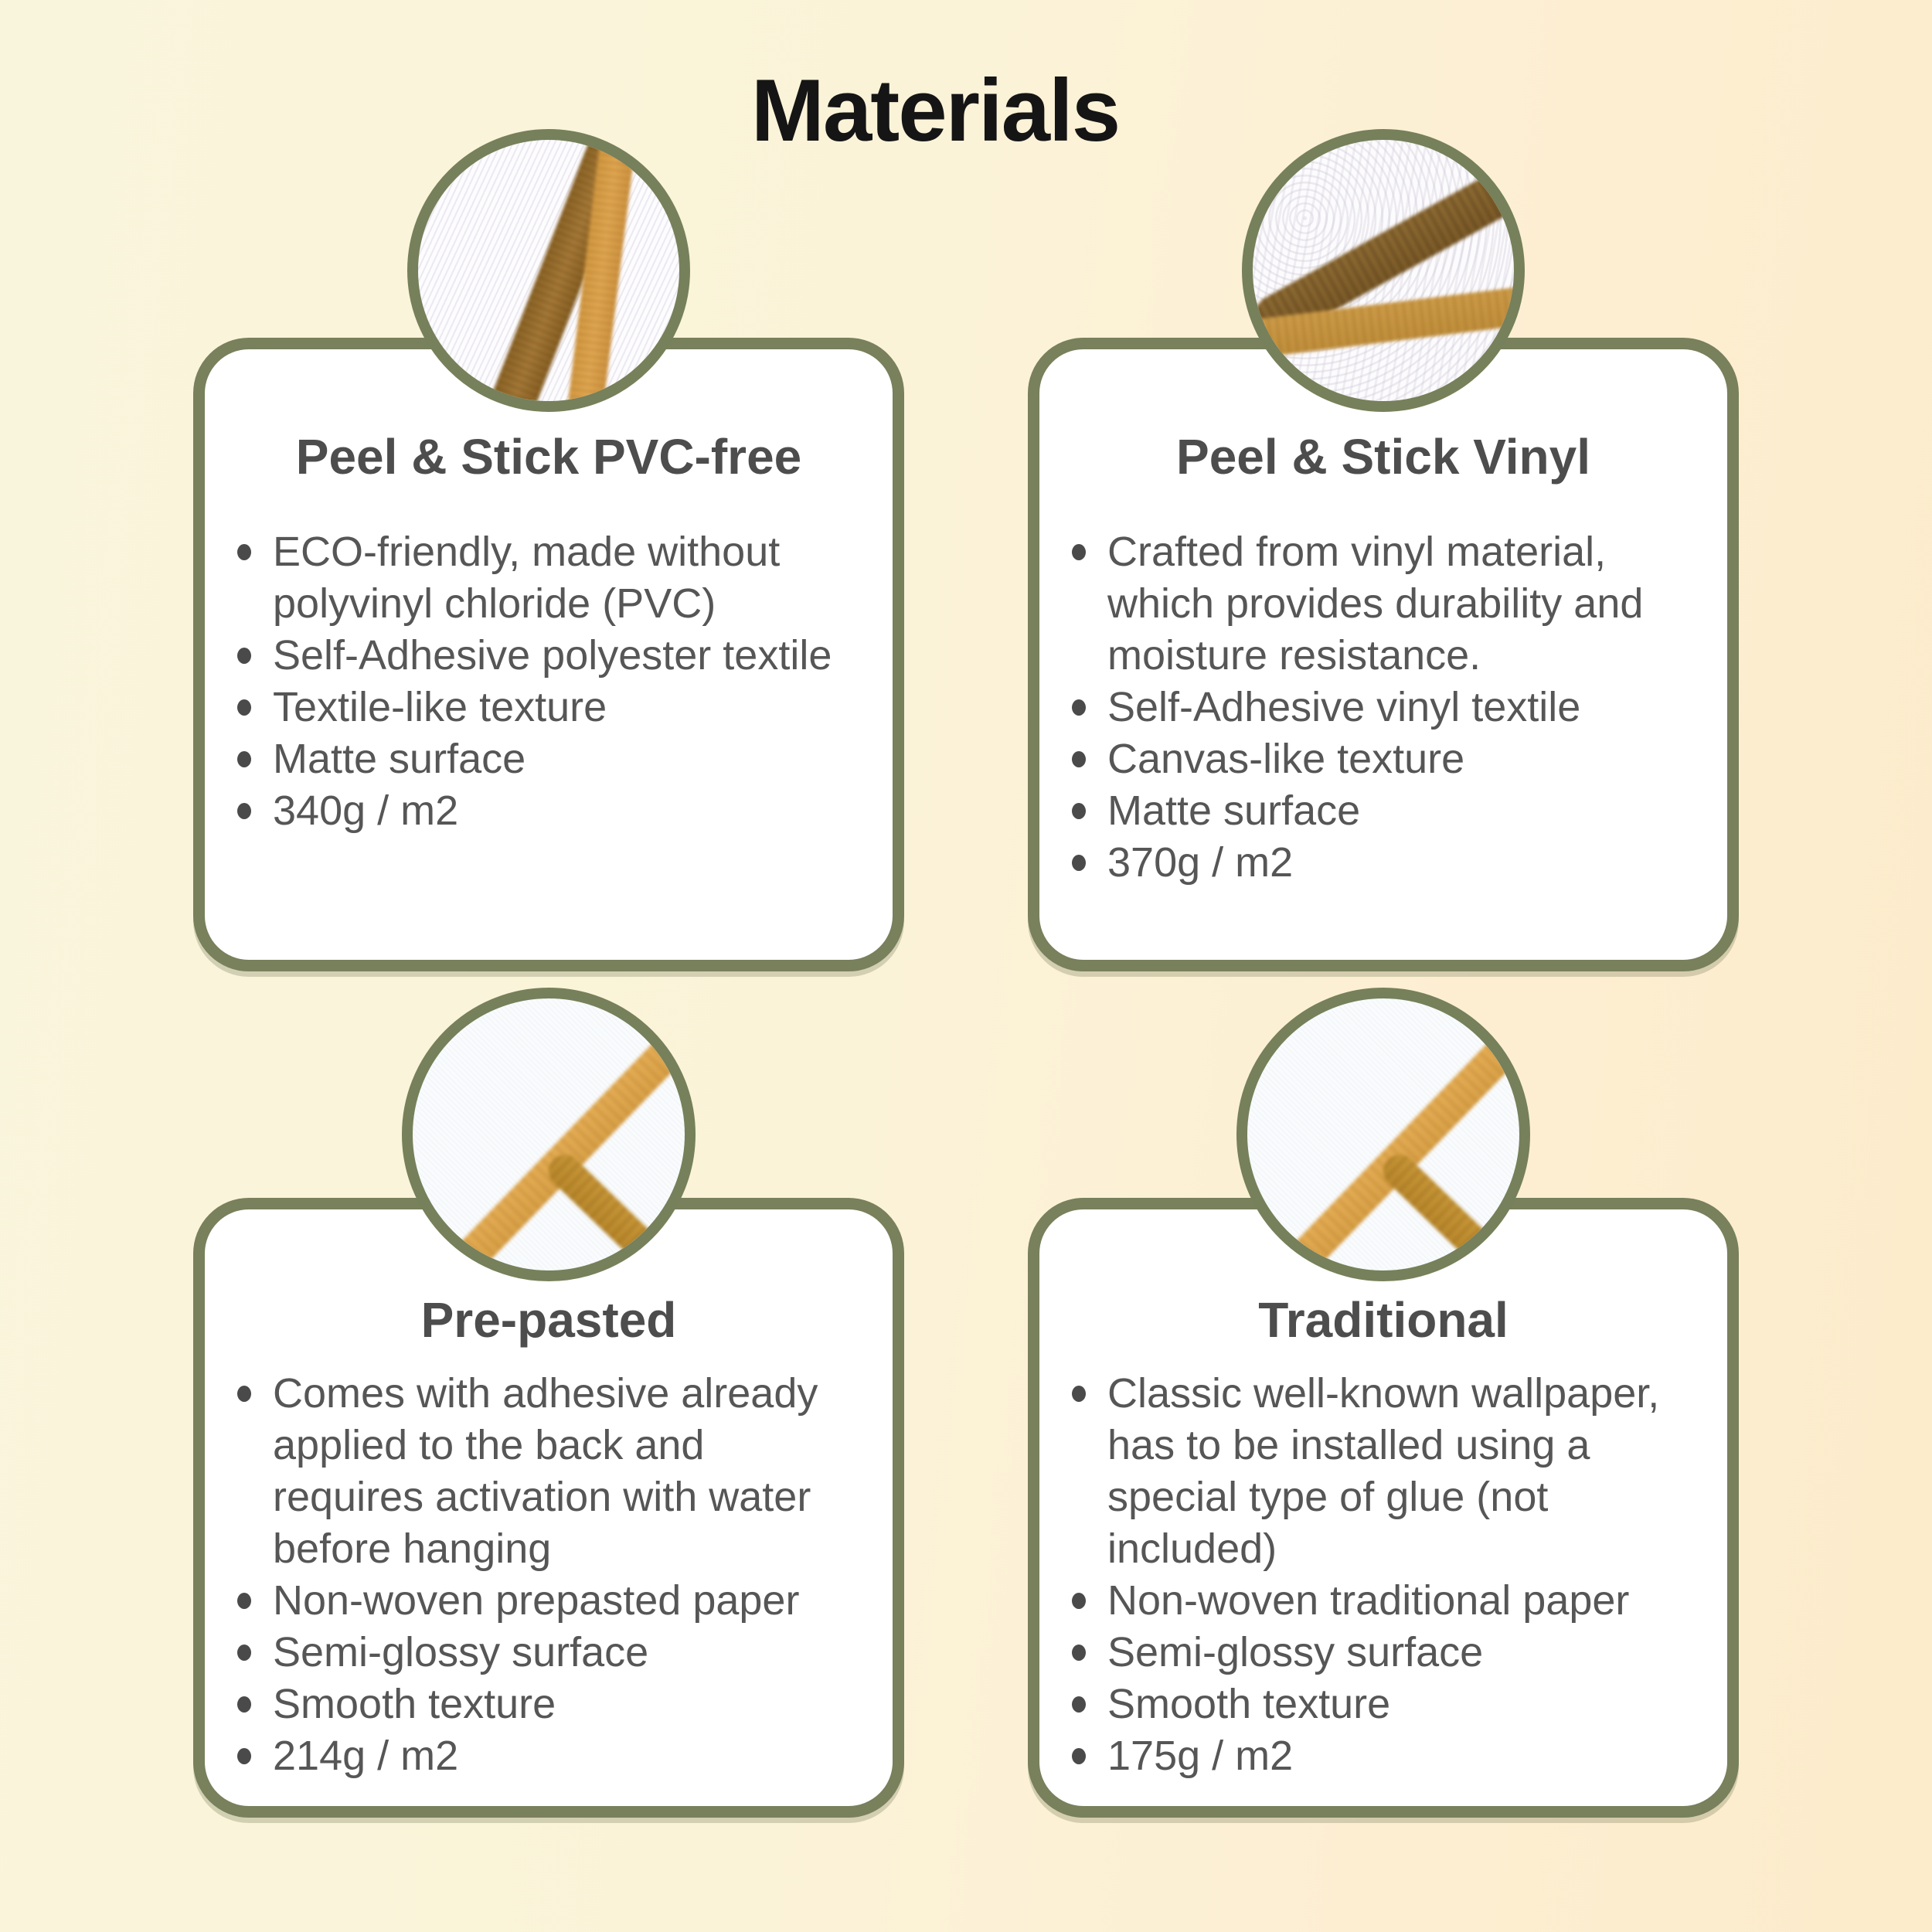  I want to click on page-title: Materials, so click(935, 111).